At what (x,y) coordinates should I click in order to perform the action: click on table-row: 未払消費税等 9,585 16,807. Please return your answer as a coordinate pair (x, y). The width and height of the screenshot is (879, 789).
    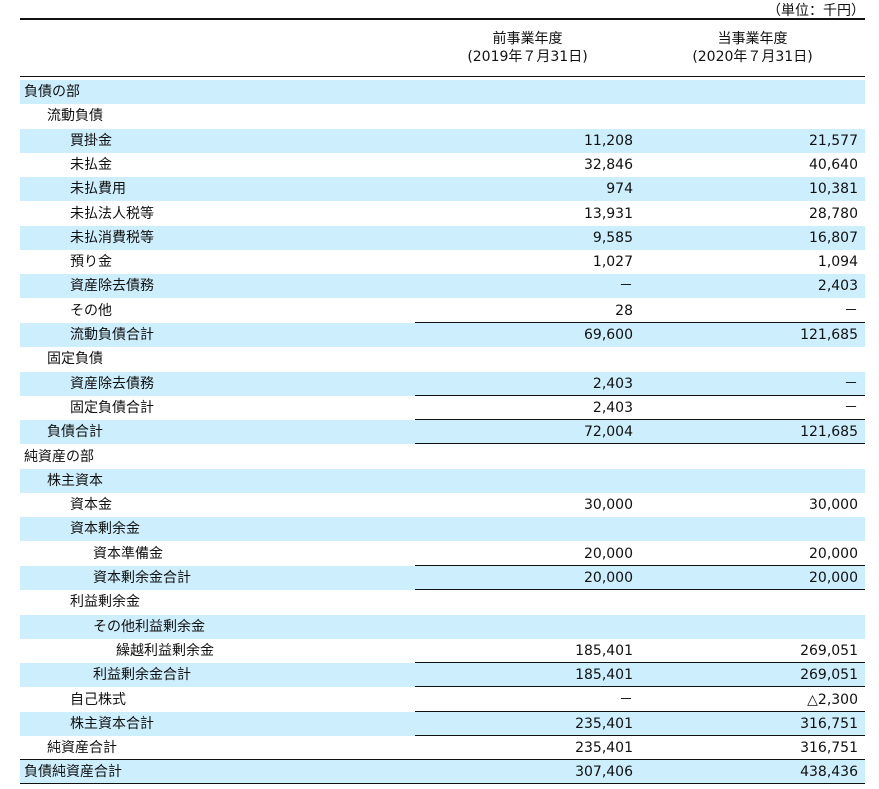
    Looking at the image, I should click on (442, 237).